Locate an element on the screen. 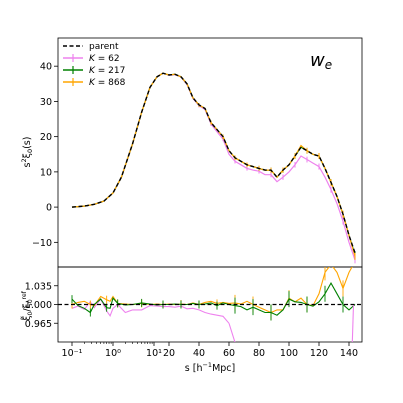 The height and width of the screenshot is (403, 403). legend-label: K = 868 is located at coordinates (107, 83).